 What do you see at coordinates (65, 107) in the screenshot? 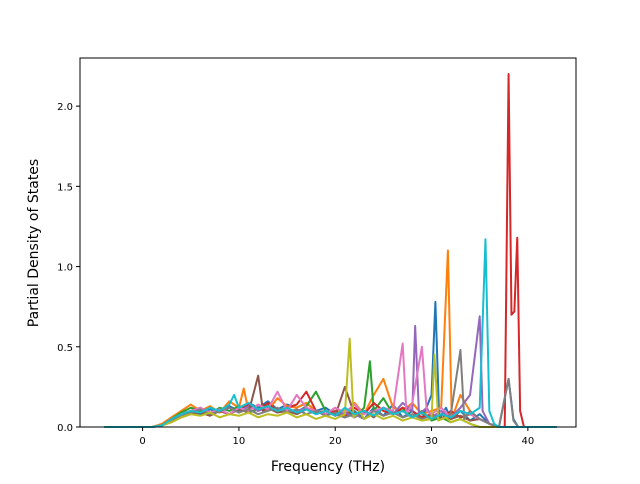
I see `y-tick-label: 2.0` at bounding box center [65, 107].